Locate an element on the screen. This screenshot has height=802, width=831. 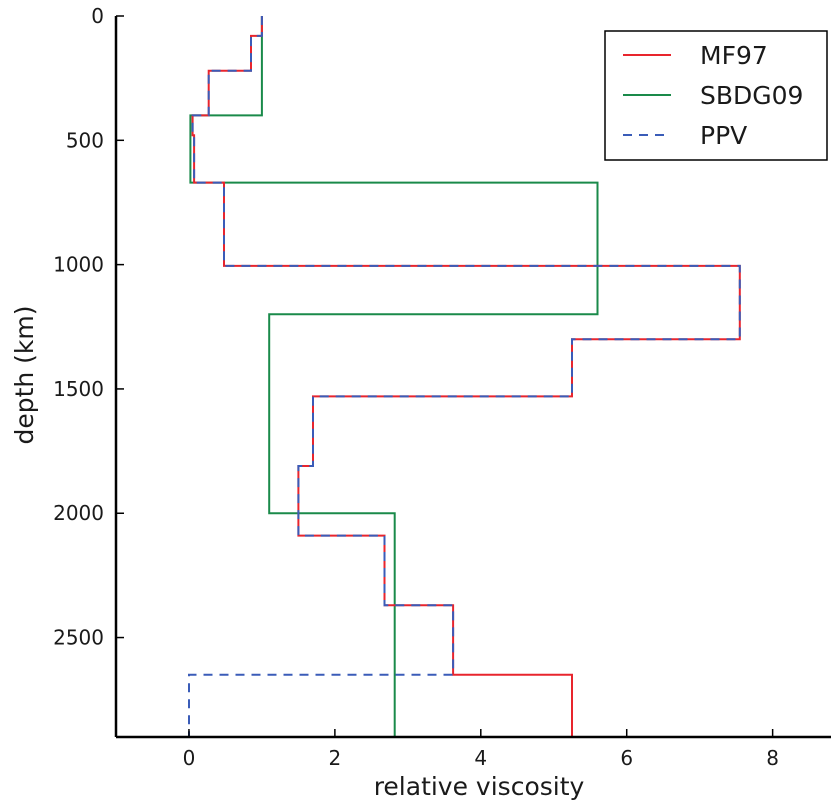
x-tick-label: 8 is located at coordinates (772, 758).